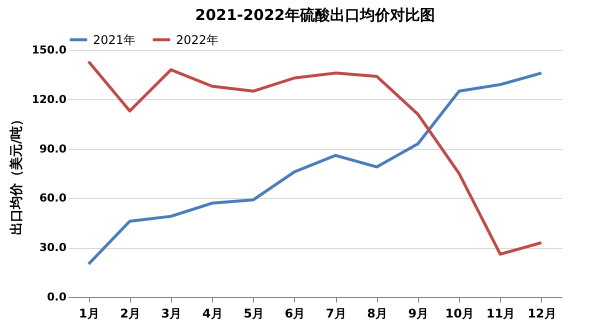 The height and width of the screenshot is (327, 607). Describe the element at coordinates (171, 313) in the screenshot. I see `x-tick-label: 3月` at that location.